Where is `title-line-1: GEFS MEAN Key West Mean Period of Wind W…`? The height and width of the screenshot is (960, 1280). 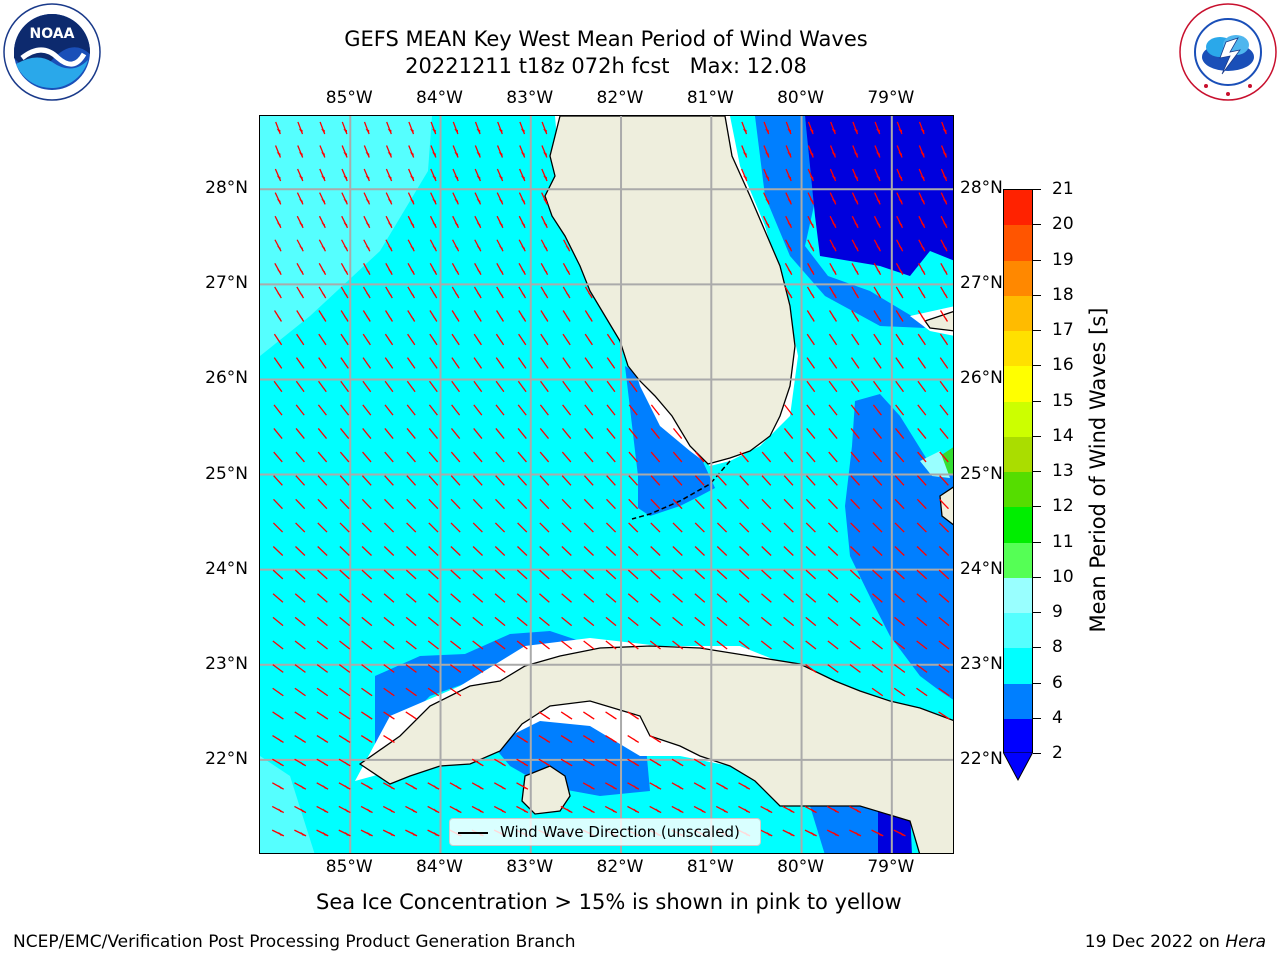
title-line-1: GEFS MEAN Key West Mean Period of Wind W… is located at coordinates (606, 39).